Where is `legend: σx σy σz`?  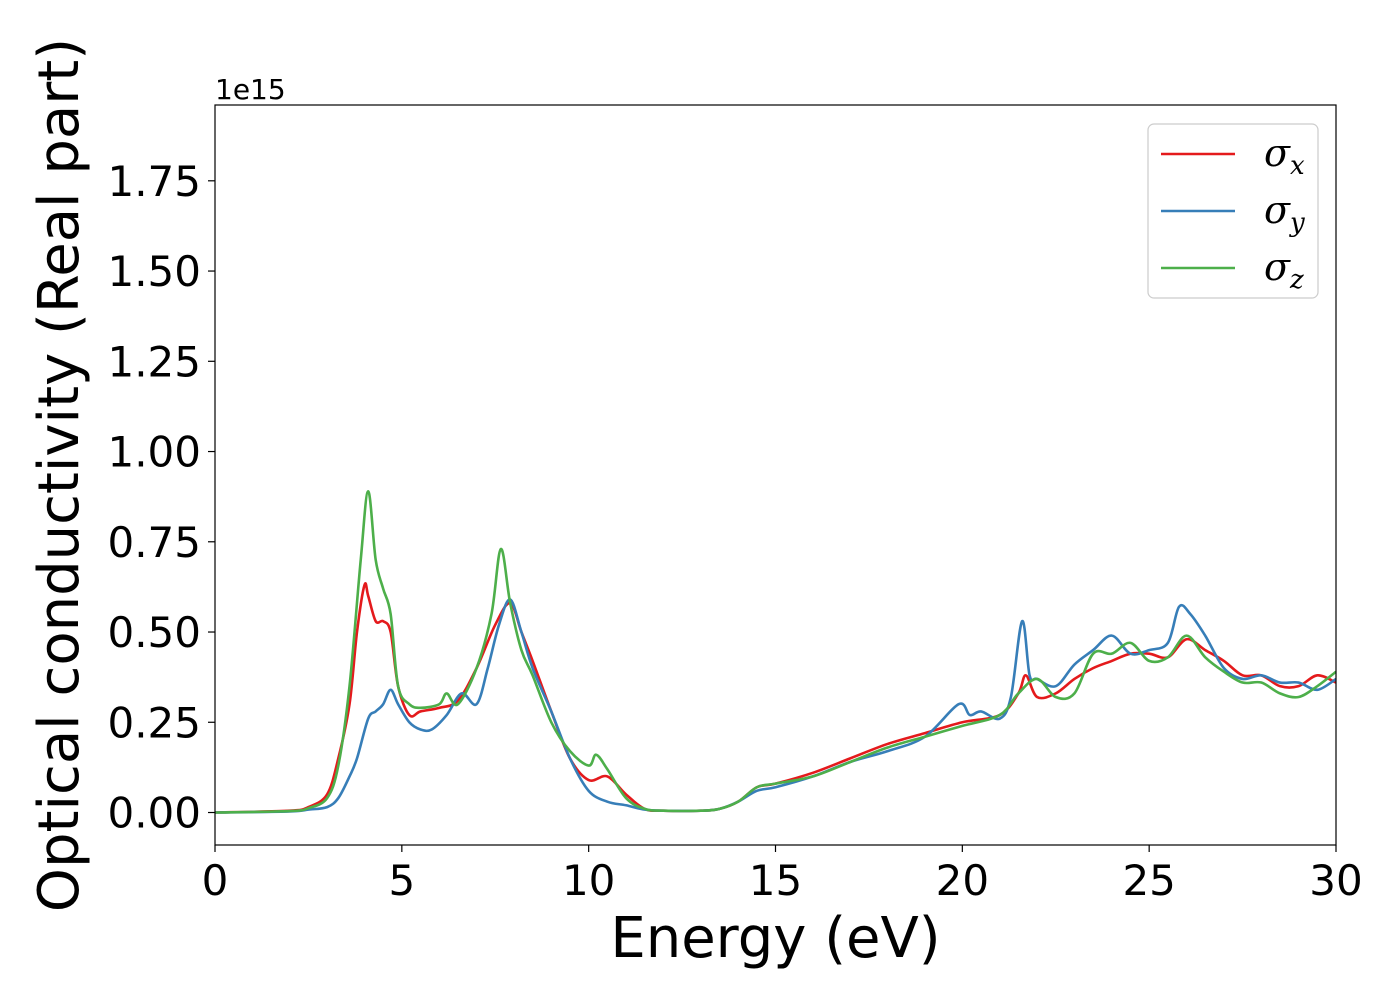
legend: σx σy σz is located at coordinates (1233, 211).